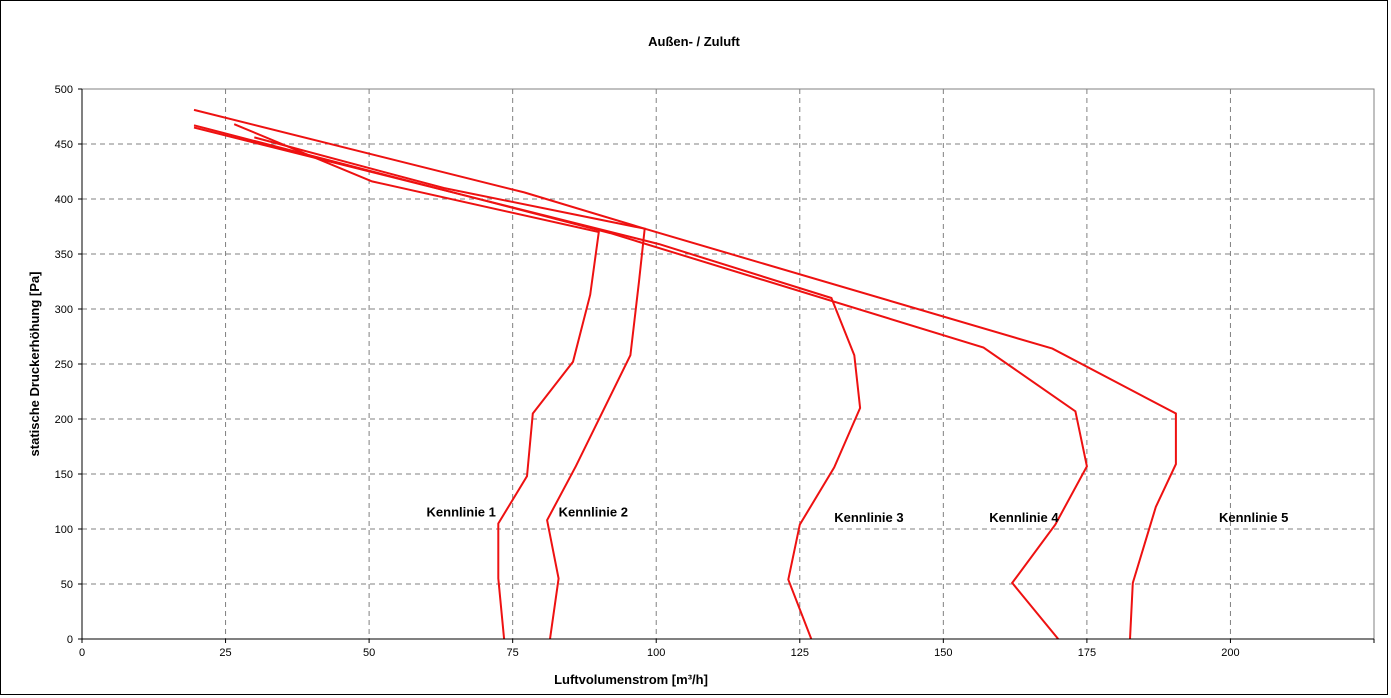 The image size is (1391, 698). Describe the element at coordinates (513, 653) in the screenshot. I see `x-tick-label: 75` at that location.